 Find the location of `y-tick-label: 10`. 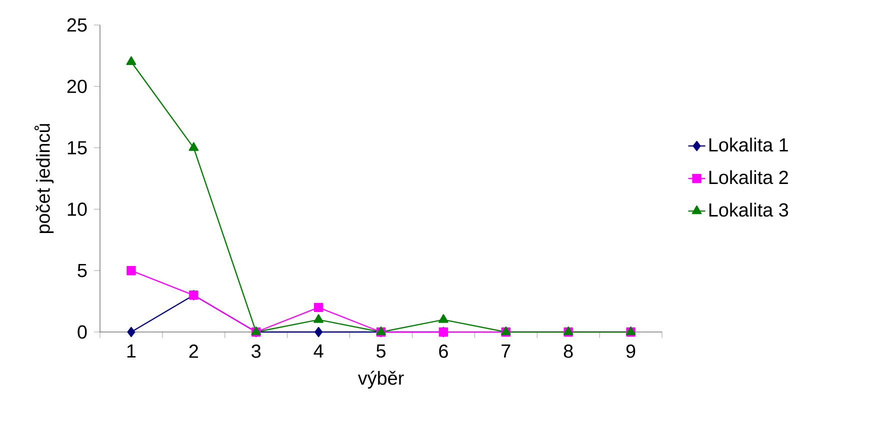

y-tick-label: 10 is located at coordinates (77, 209).